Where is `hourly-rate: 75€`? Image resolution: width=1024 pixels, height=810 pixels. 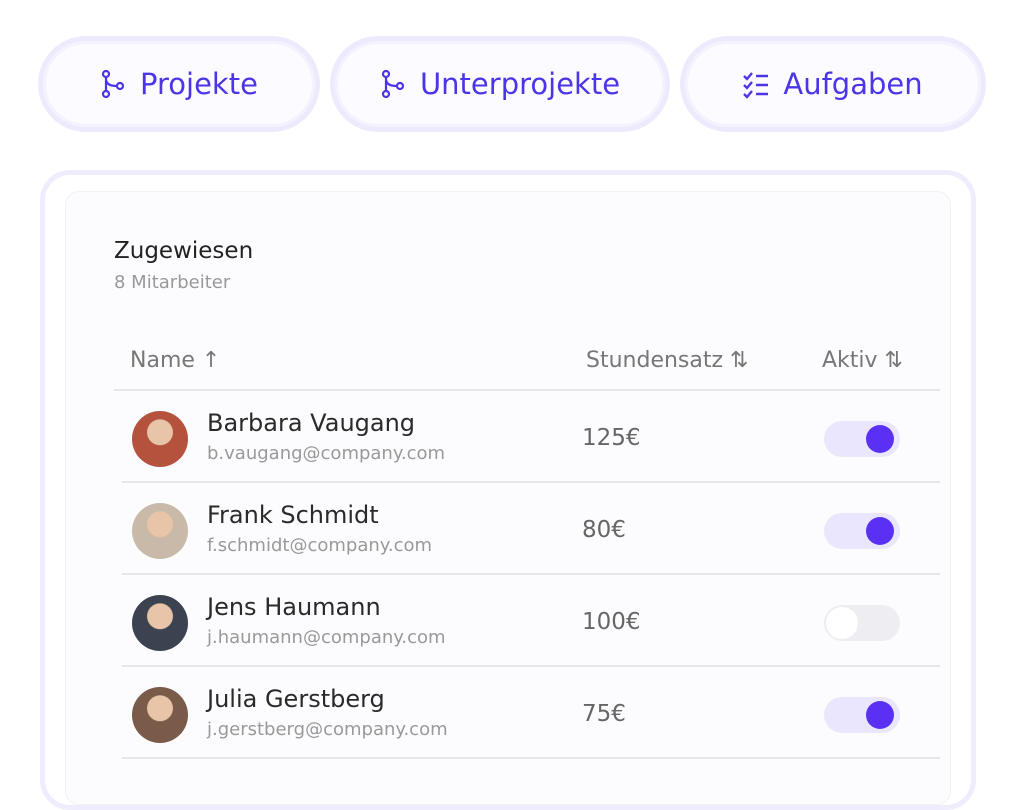
hourly-rate: 75€ is located at coordinates (604, 714).